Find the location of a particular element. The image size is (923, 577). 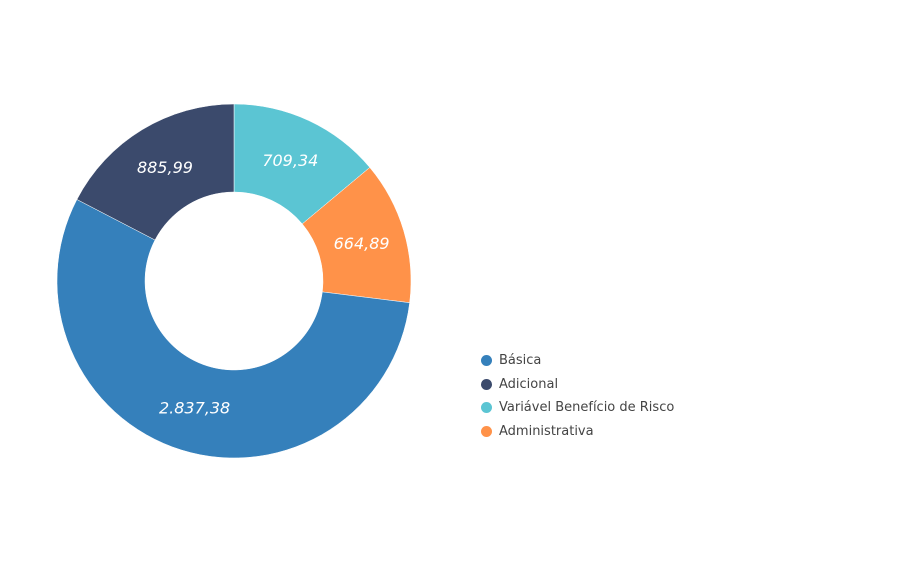

legend-item-administrativa: Administrativa is located at coordinates (577, 432).